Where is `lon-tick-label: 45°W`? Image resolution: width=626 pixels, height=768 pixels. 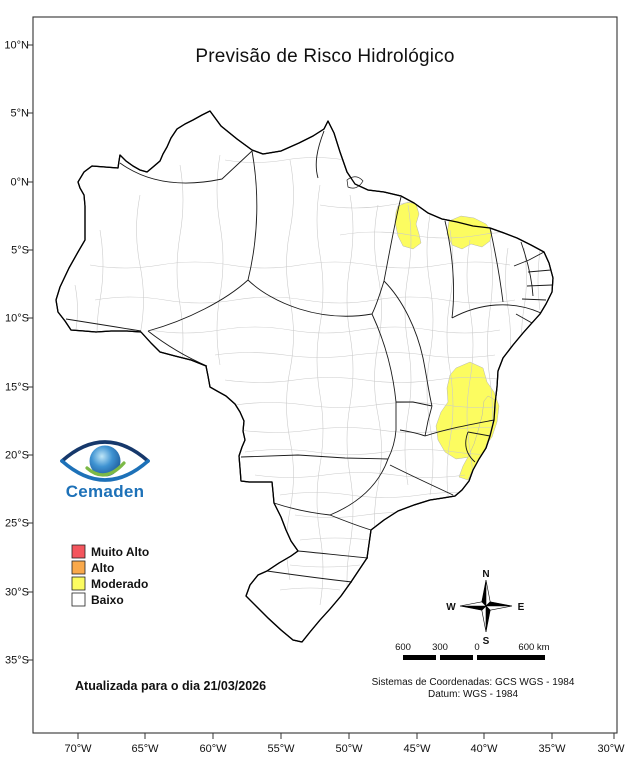
lon-tick-label: 45°W is located at coordinates (417, 749).